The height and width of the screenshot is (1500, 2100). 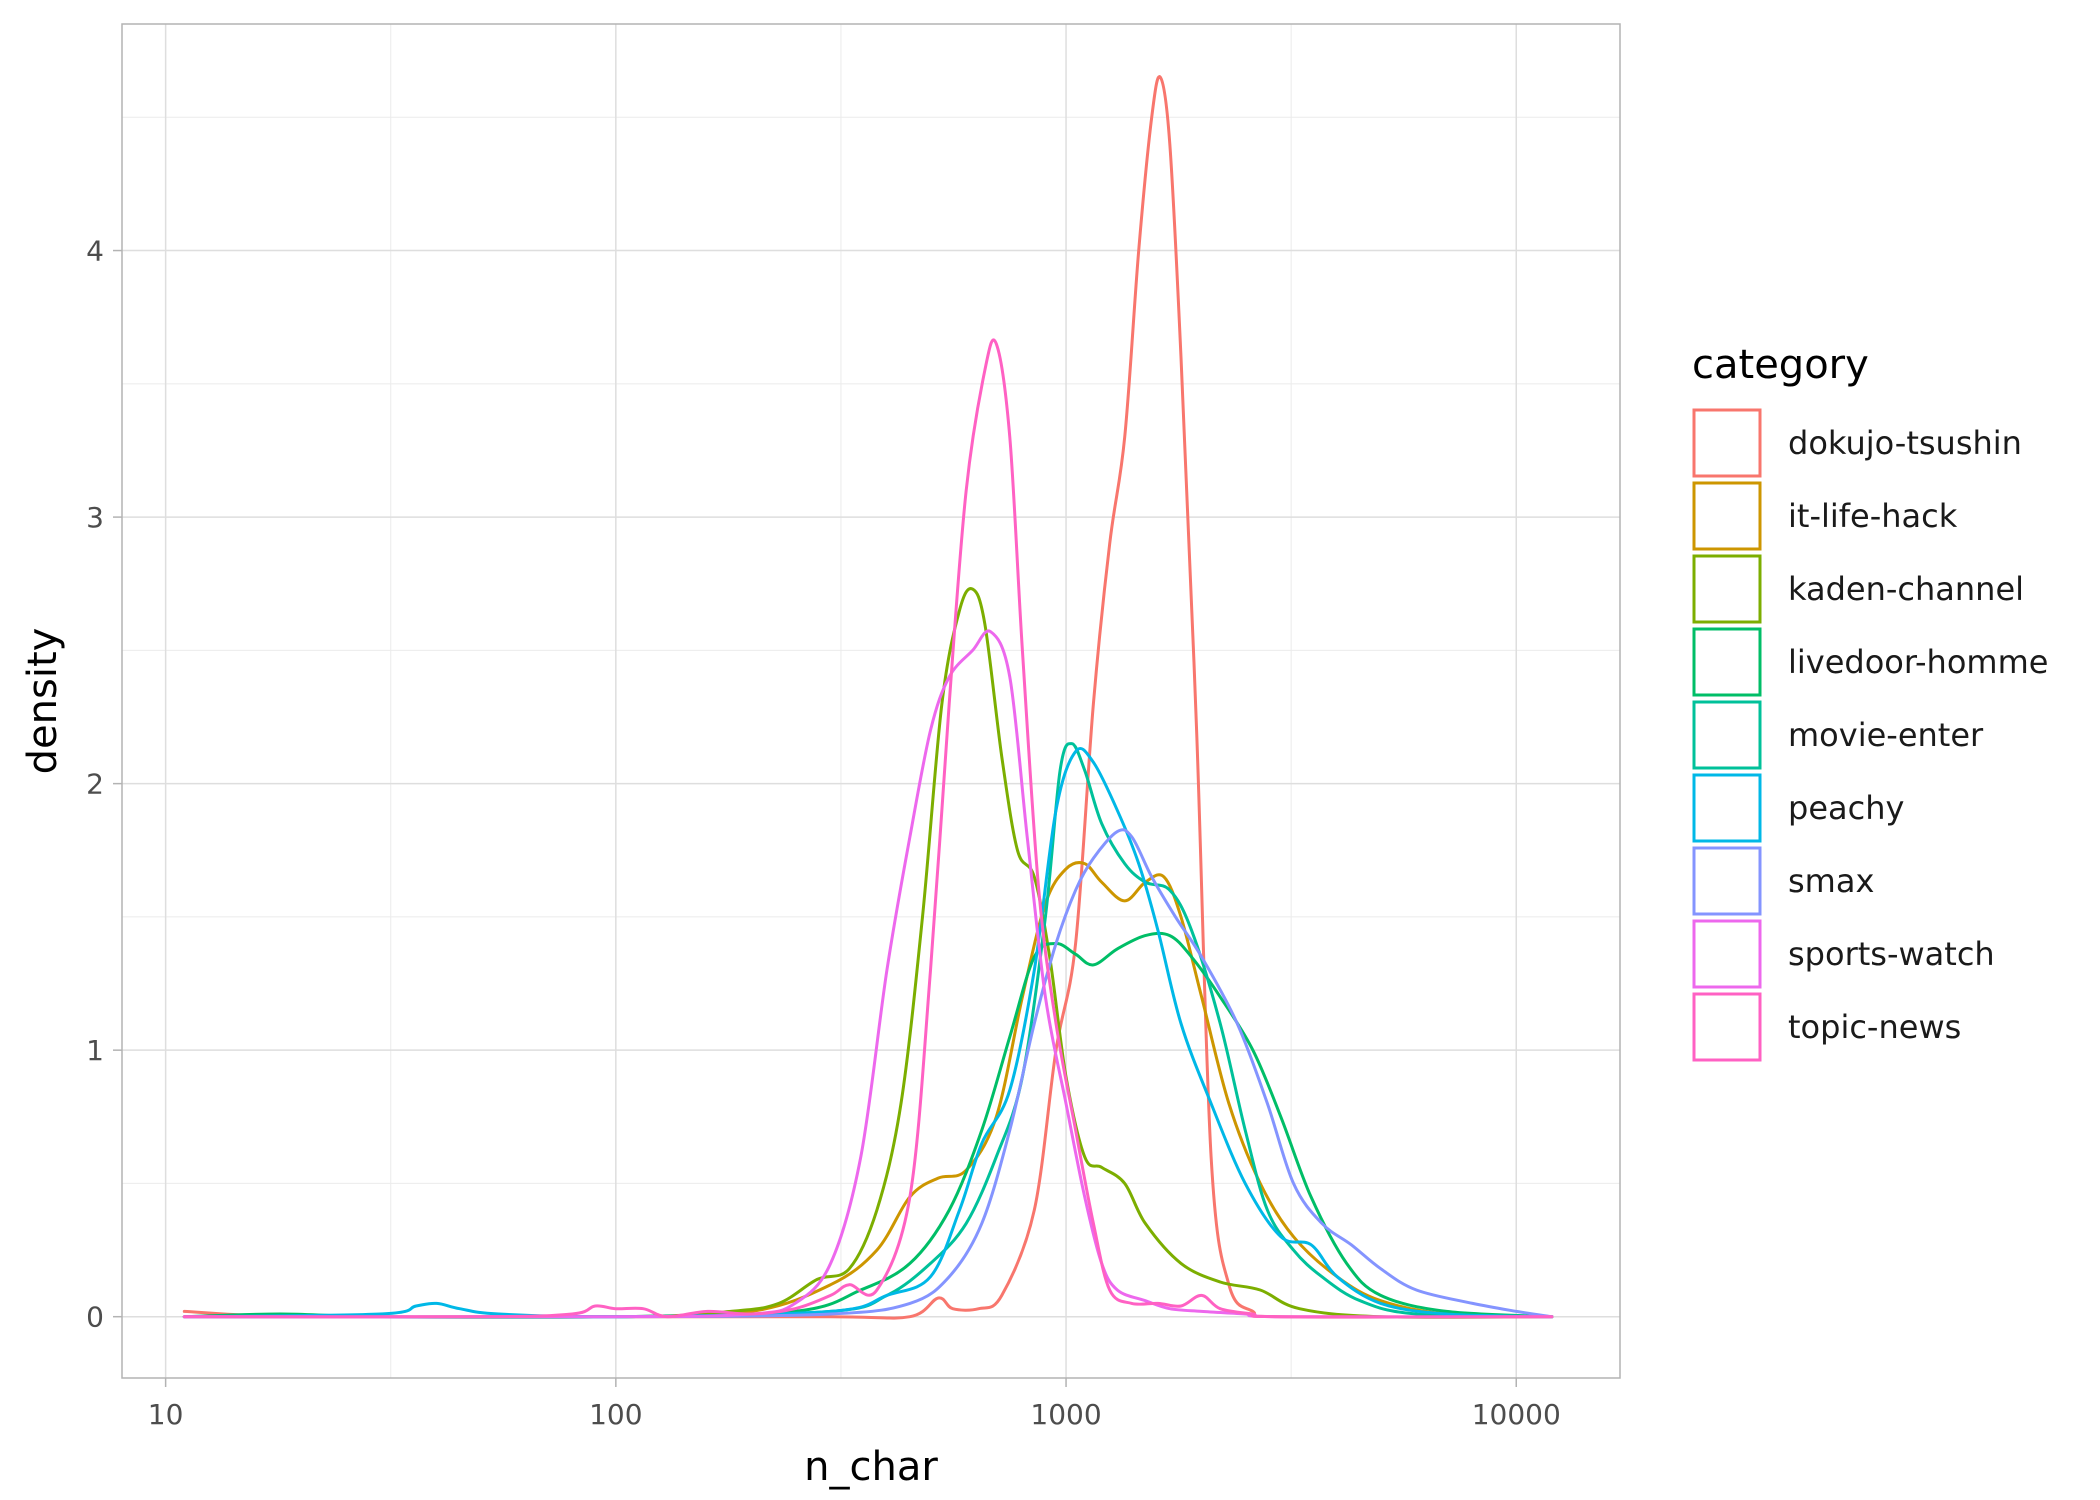 What do you see at coordinates (43, 701) in the screenshot?
I see `y-axis-title: density` at bounding box center [43, 701].